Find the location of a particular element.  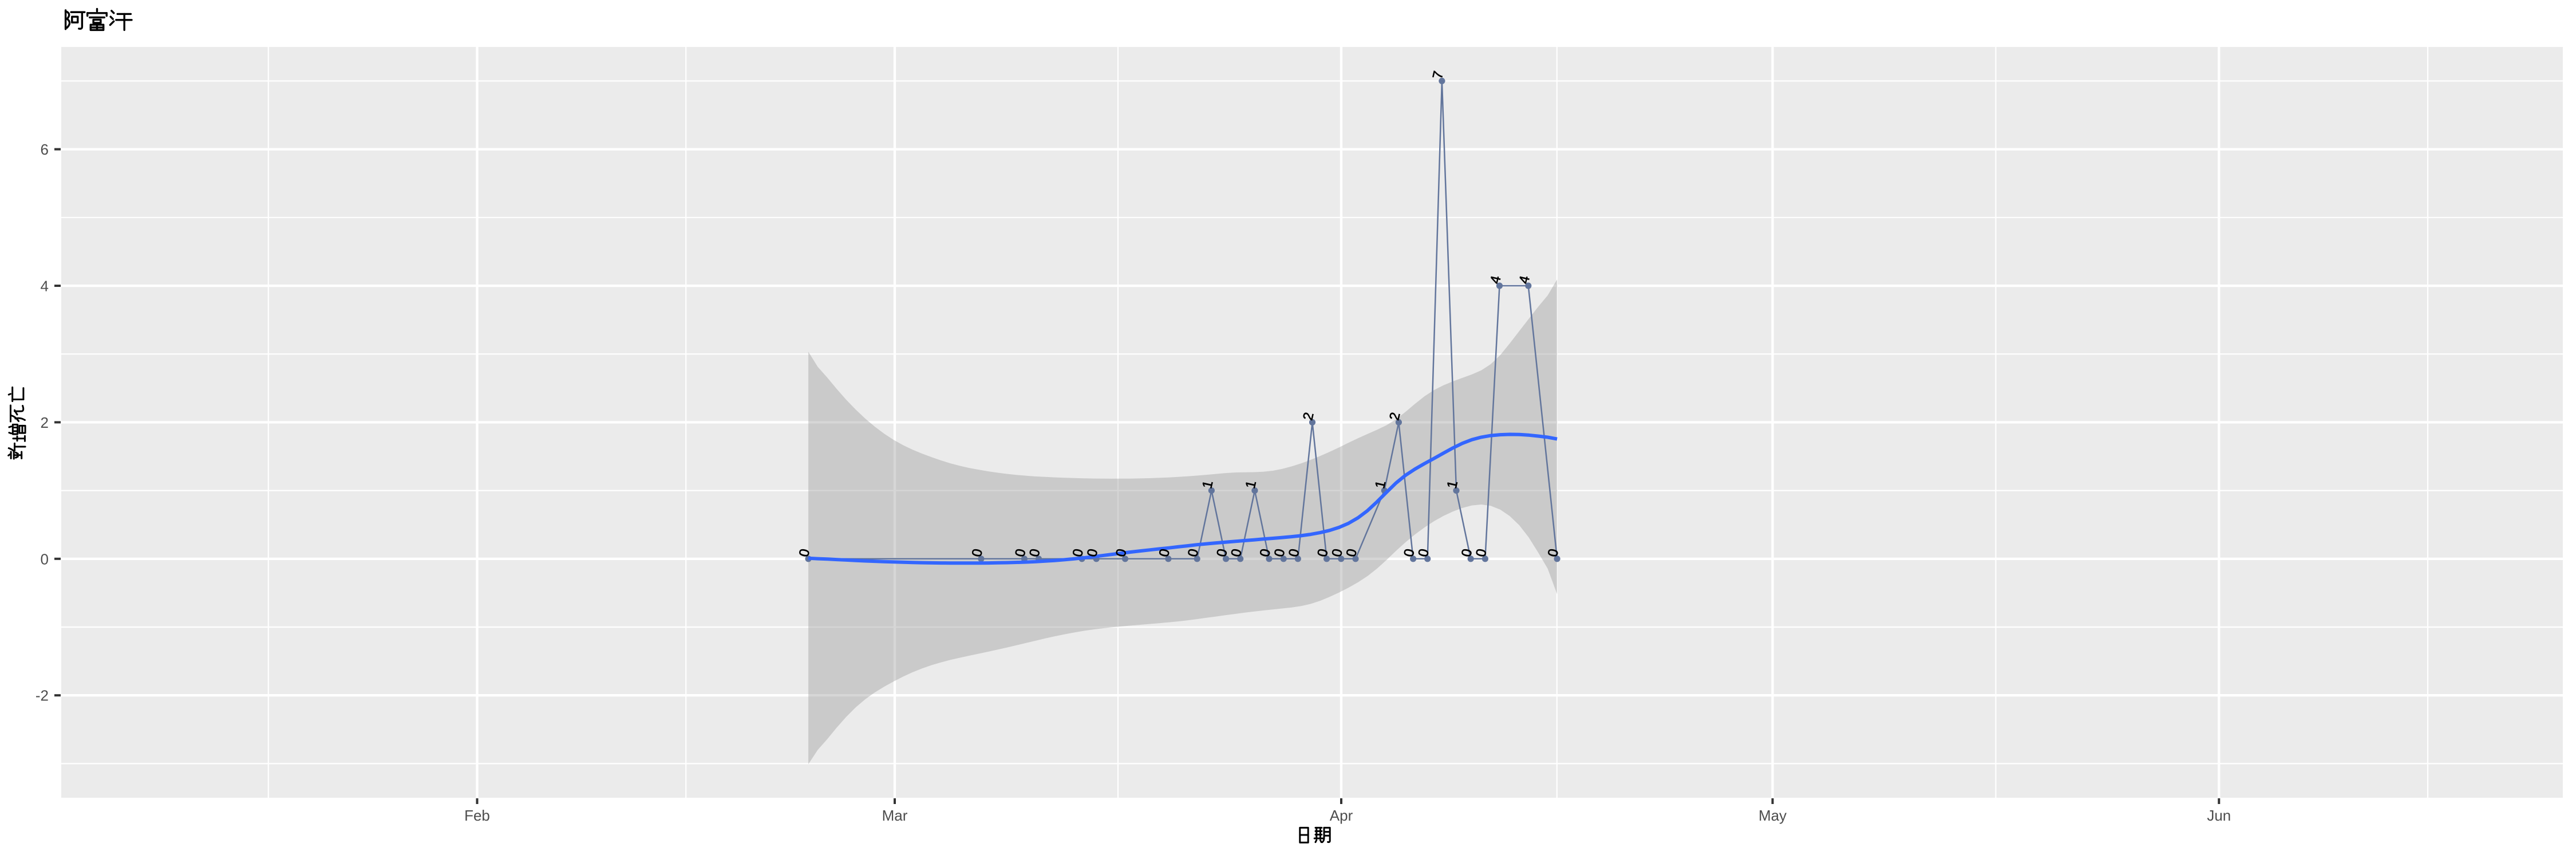

svg-text: May is located at coordinates (1773, 815).